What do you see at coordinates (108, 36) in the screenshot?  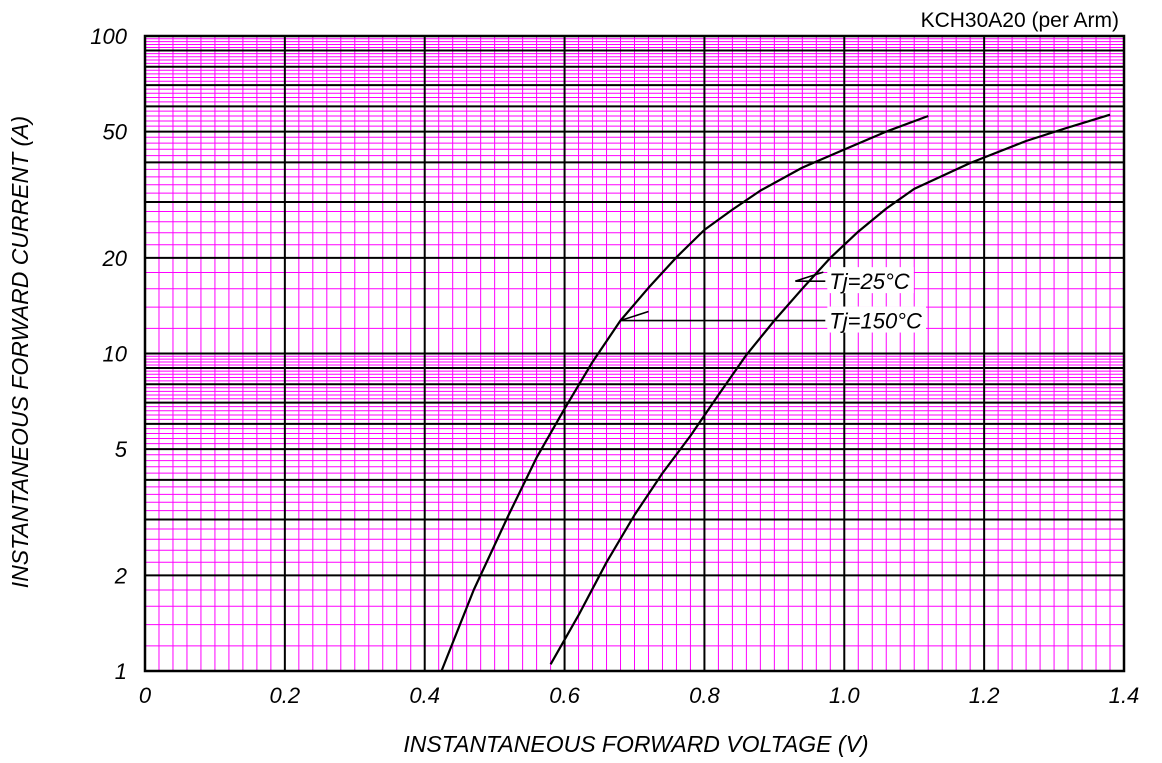 I see `y-tick-label: 100` at bounding box center [108, 36].